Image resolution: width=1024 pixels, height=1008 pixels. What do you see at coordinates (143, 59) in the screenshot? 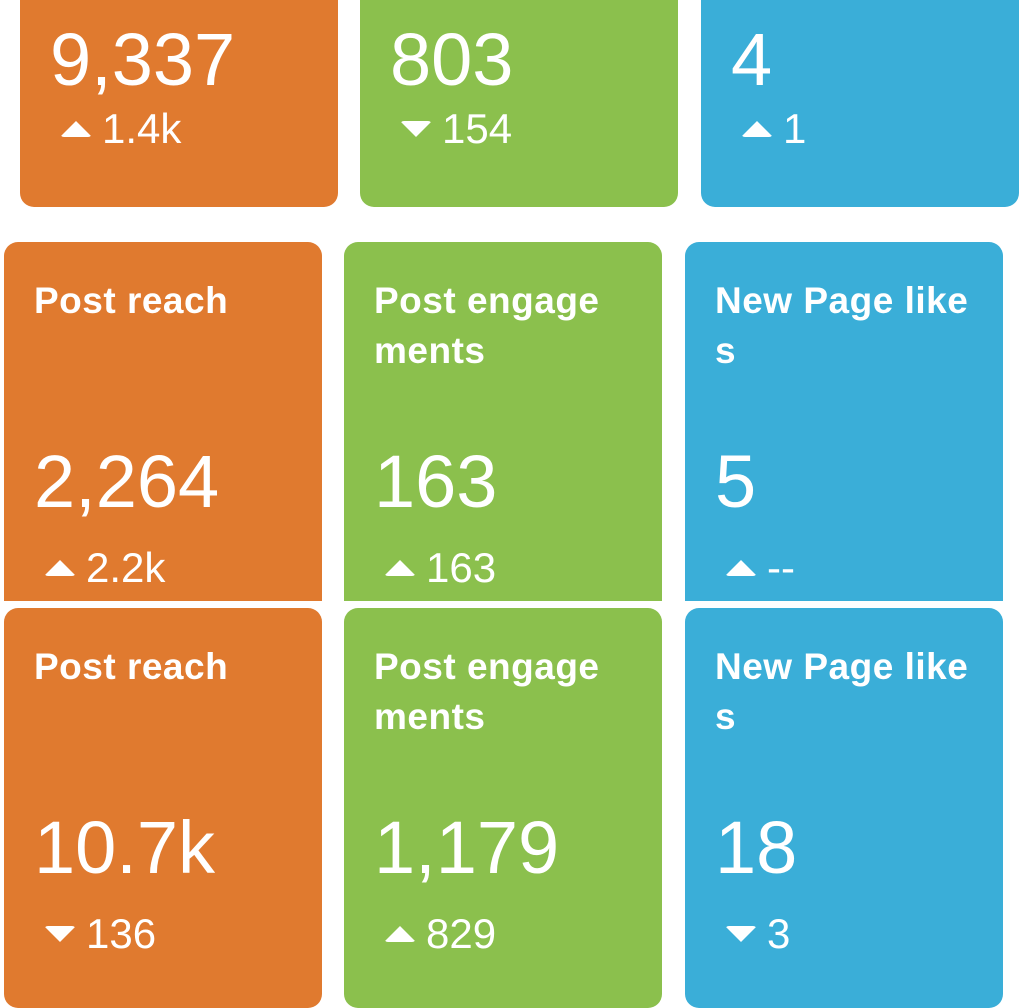
I see `metric-value: 9,337` at bounding box center [143, 59].